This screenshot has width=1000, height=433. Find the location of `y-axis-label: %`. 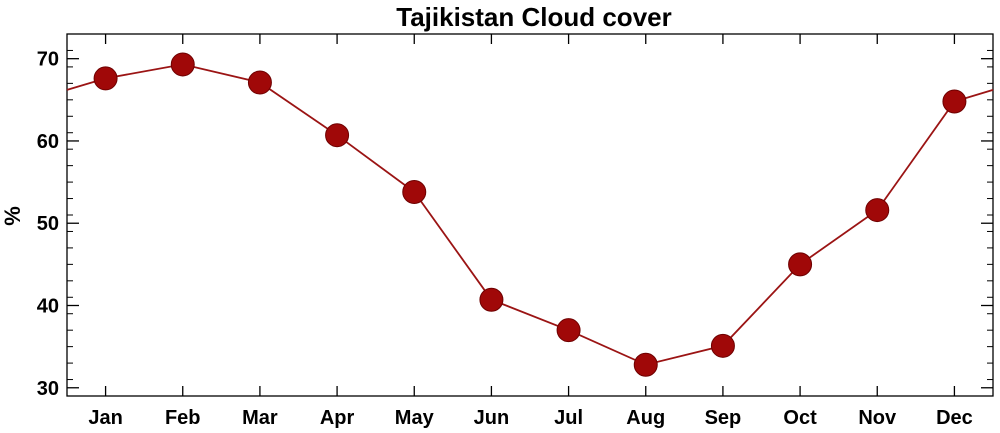

y-axis-label: % is located at coordinates (12, 216).